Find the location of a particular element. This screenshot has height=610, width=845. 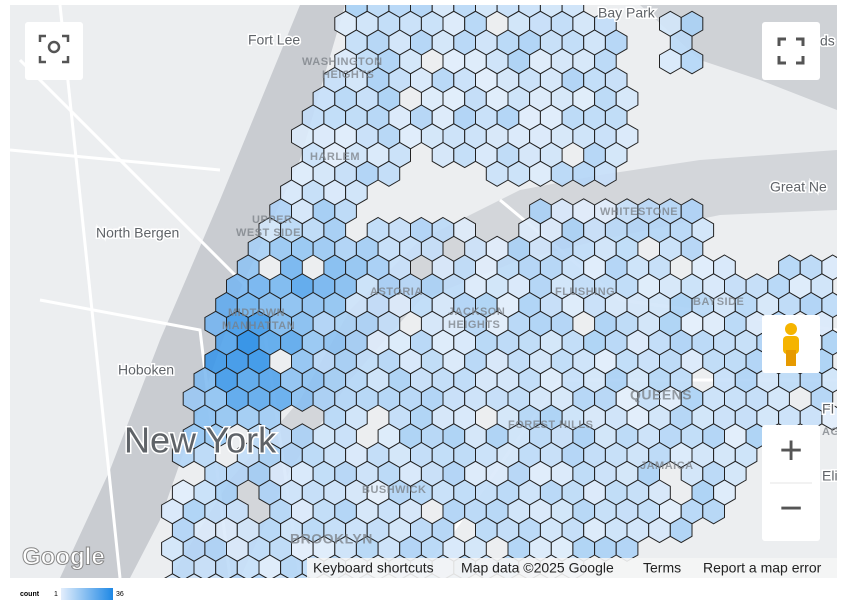

place-label: FI is located at coordinates (828, 409).